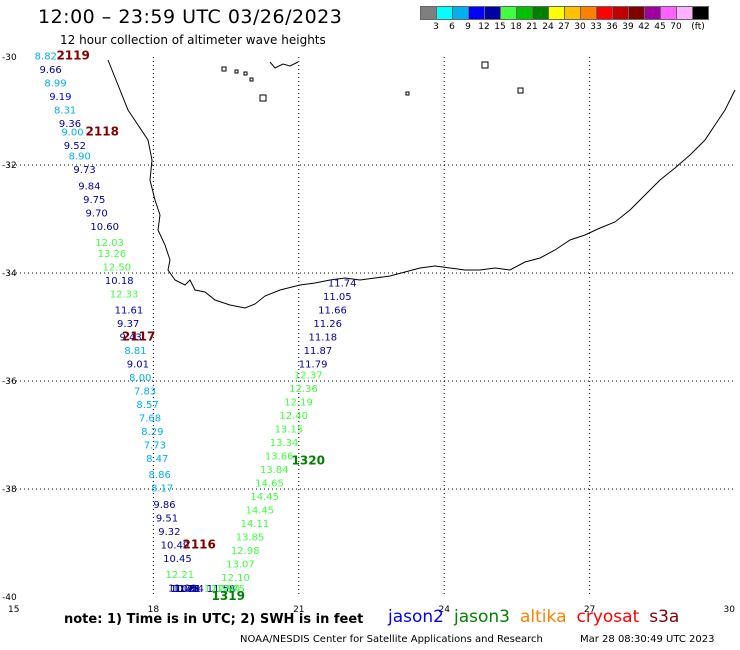  Describe the element at coordinates (112, 254) in the screenshot. I see `wave-height-value: 13.26` at that location.